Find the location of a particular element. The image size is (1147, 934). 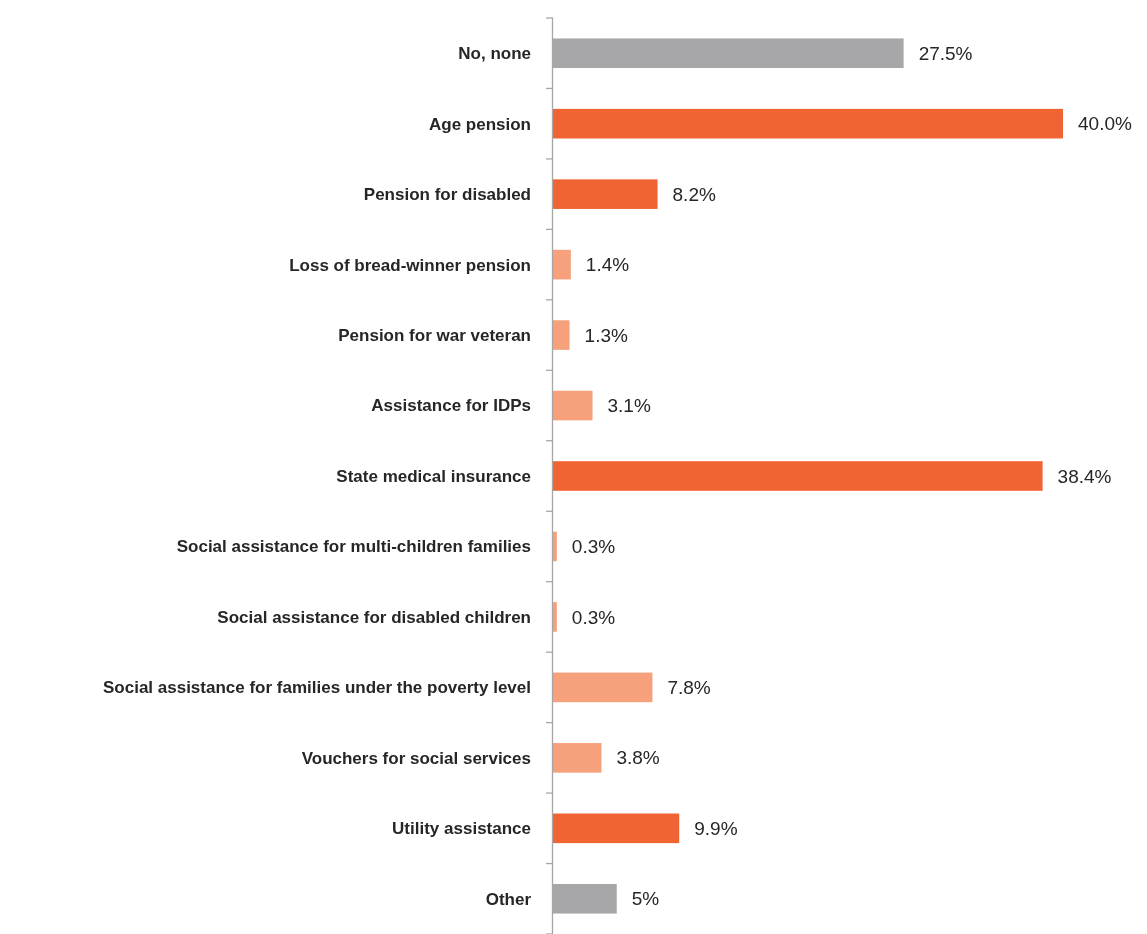

y-tick-label: Other is located at coordinates (508, 899).